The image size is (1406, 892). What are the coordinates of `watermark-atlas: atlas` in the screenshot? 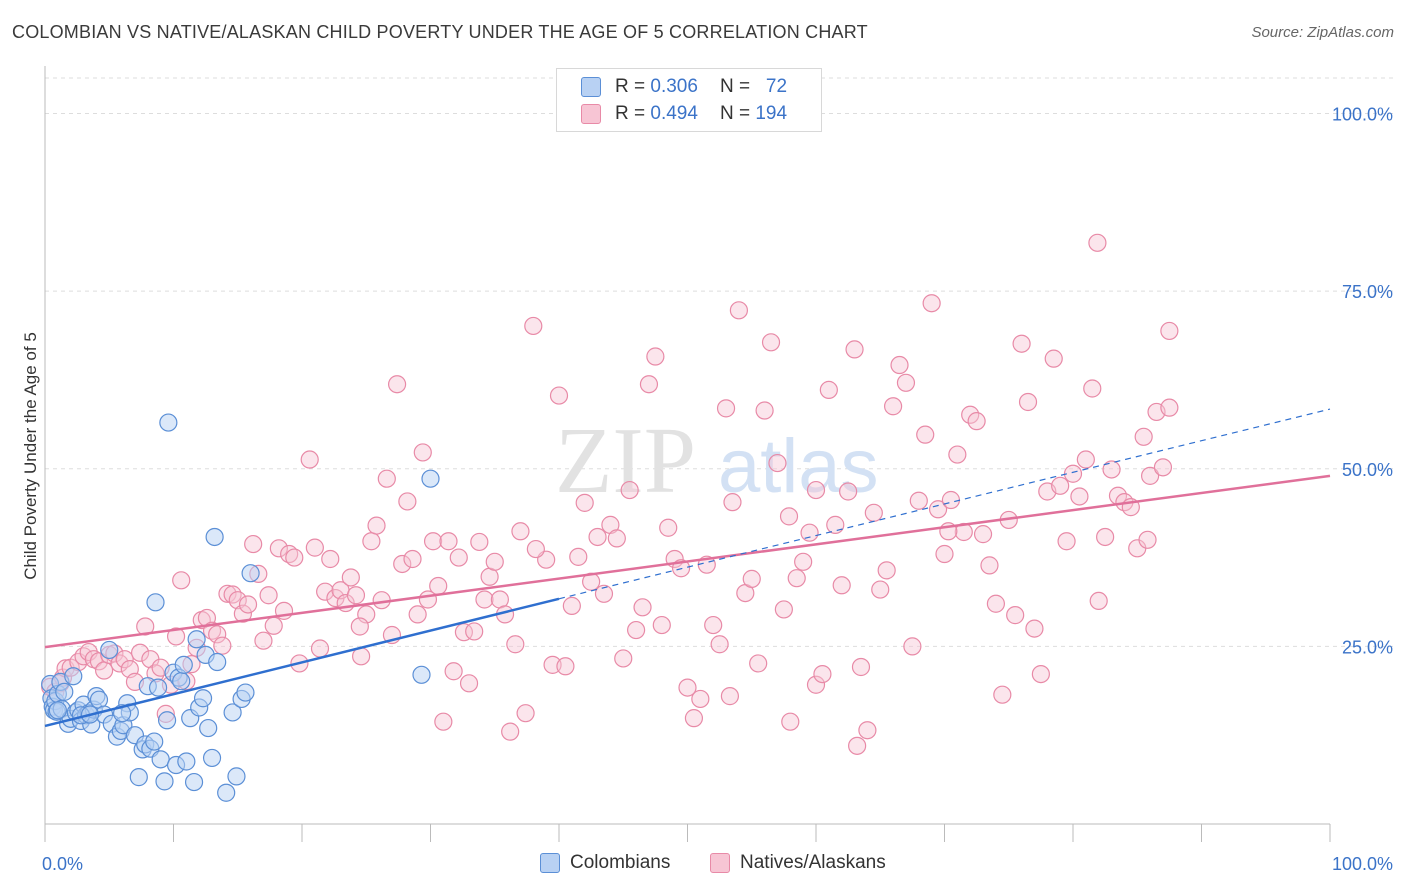 It's located at (798, 466).